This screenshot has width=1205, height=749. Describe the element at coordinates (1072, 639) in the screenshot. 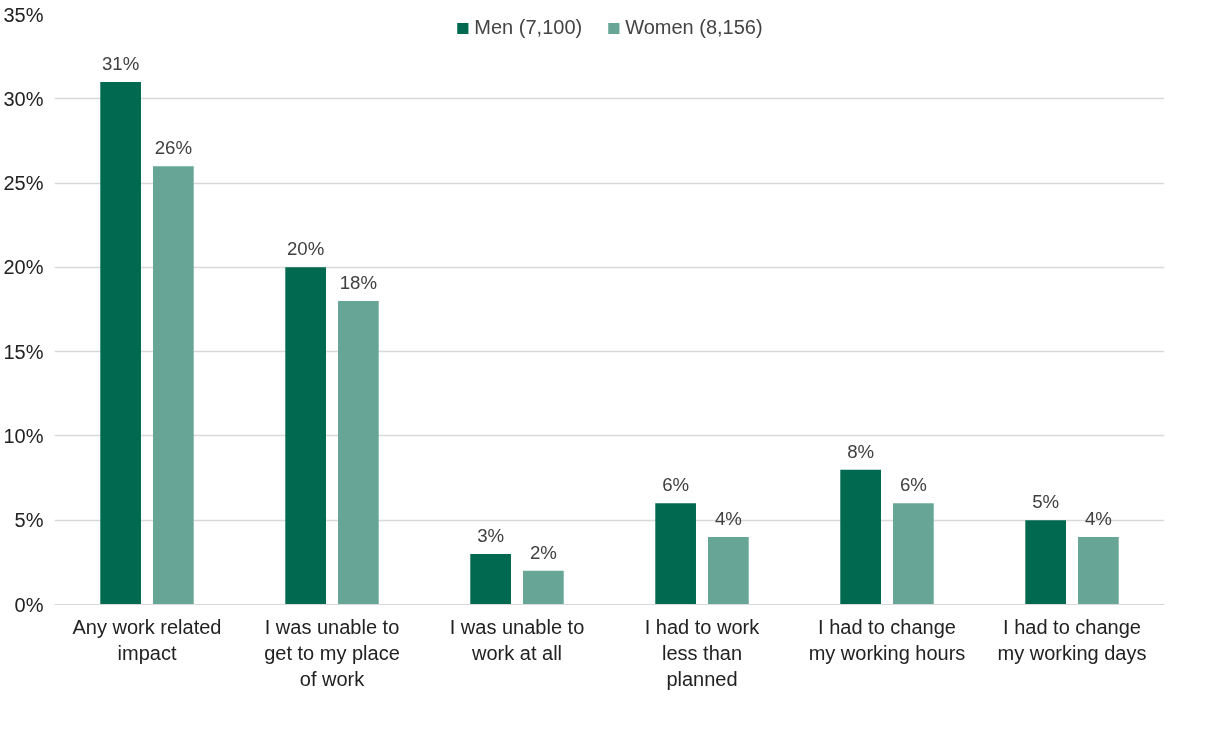

I see `x-tick-label: I had to change my working days` at that location.